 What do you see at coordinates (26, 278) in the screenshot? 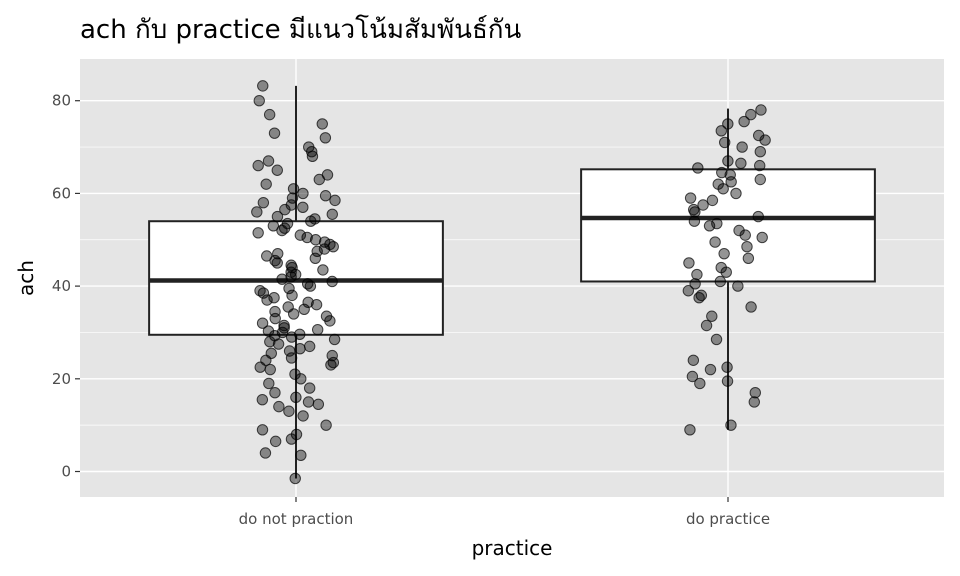
I see `y-axis-title: ach` at bounding box center [26, 278].